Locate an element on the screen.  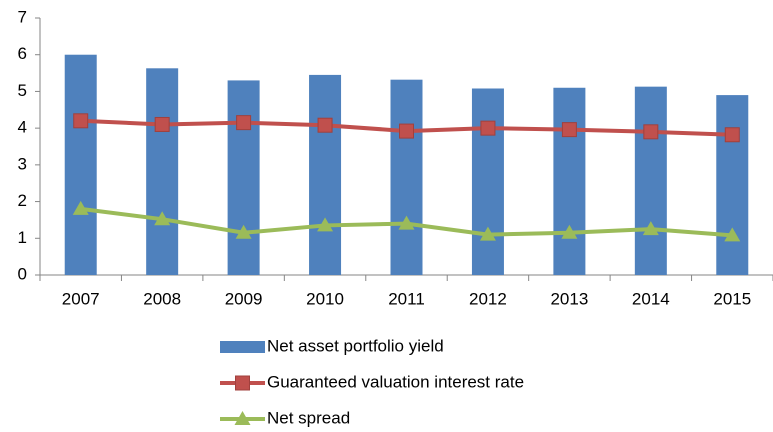
y-tick-label: 5 is located at coordinates (22, 90).